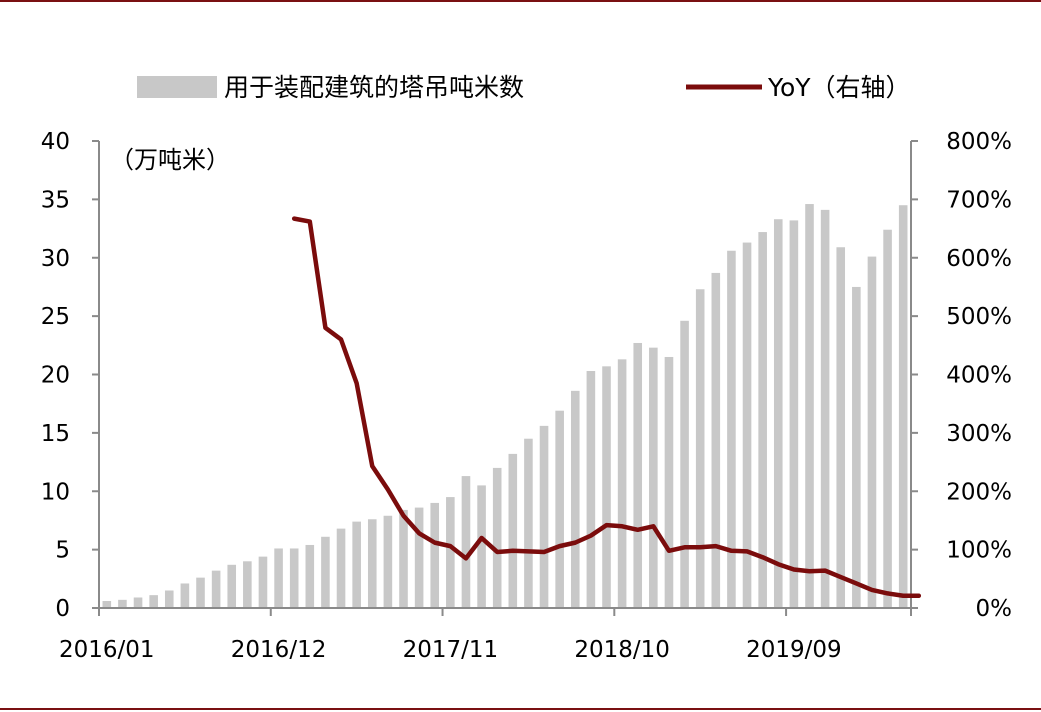 The width and height of the screenshot is (1041, 712). What do you see at coordinates (55, 434) in the screenshot?
I see `left-tick-label: 15` at bounding box center [55, 434].